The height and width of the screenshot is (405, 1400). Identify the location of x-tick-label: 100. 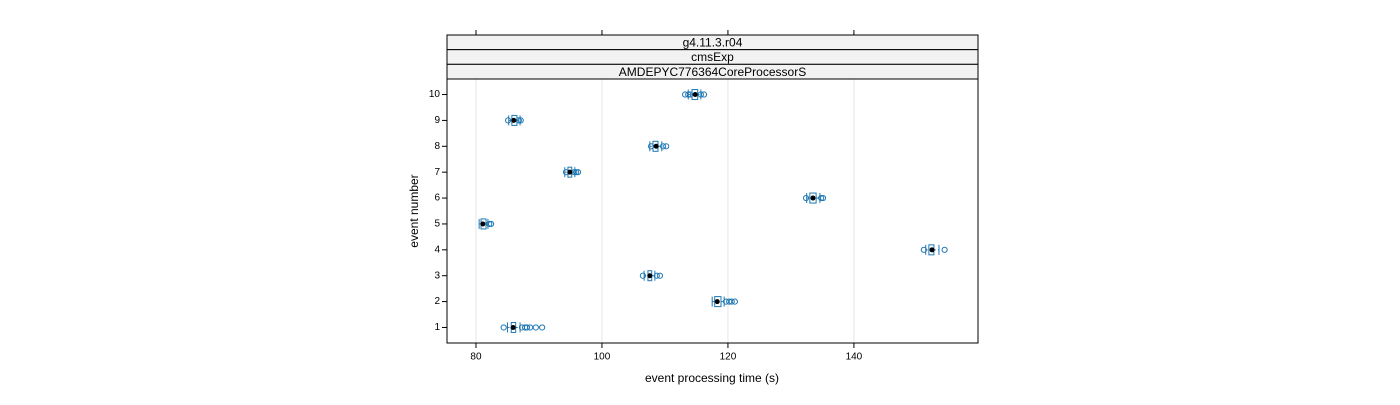
(602, 357).